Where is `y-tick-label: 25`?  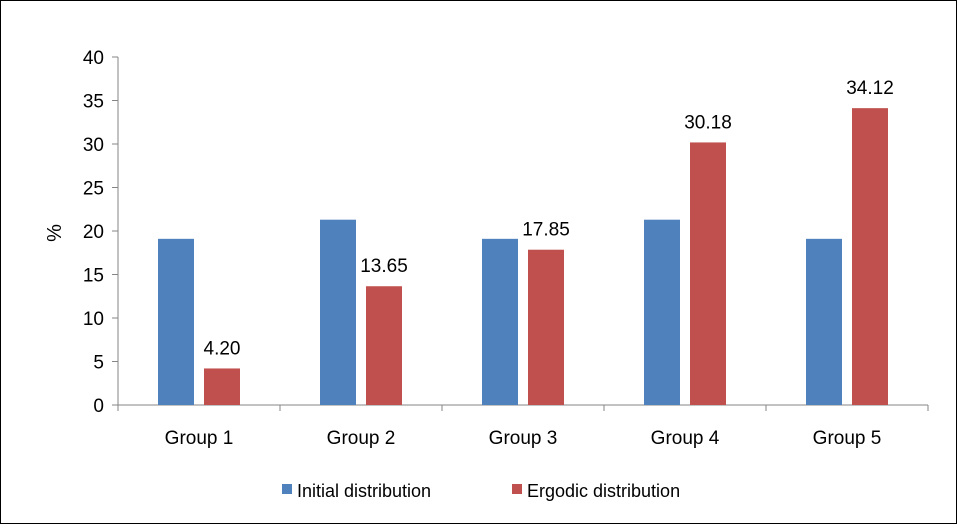
y-tick-label: 25 is located at coordinates (93, 189).